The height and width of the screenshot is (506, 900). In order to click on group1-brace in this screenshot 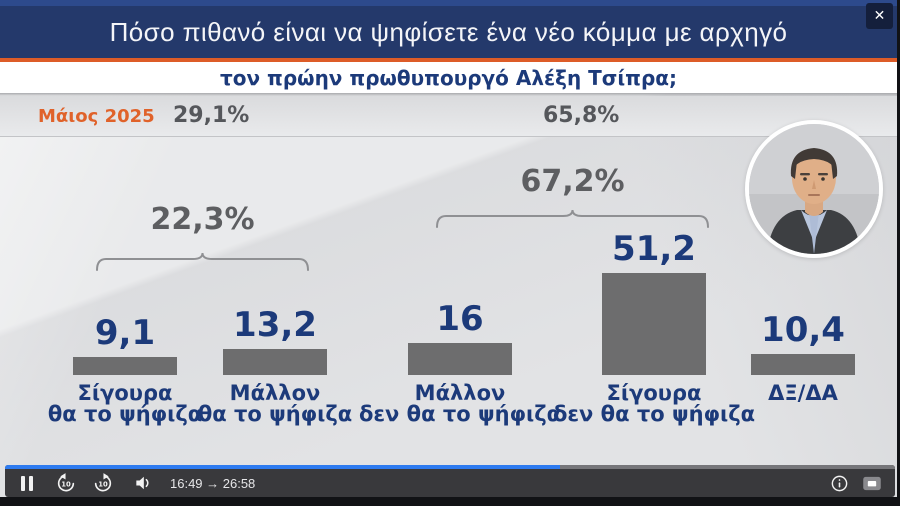, I will do `click(202, 261)`.